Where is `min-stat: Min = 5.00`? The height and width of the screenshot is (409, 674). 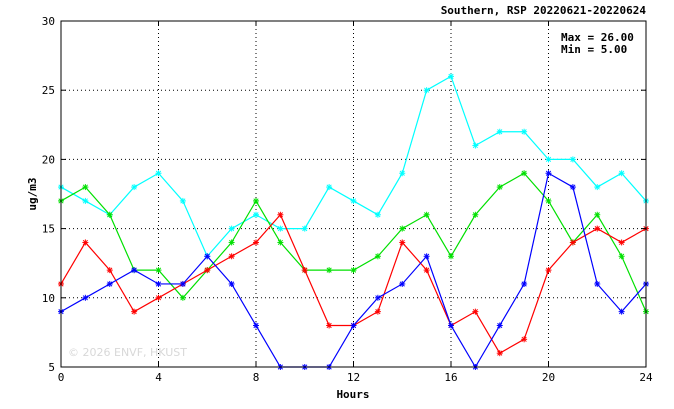
min-stat: Min = 5.00 is located at coordinates (594, 49).